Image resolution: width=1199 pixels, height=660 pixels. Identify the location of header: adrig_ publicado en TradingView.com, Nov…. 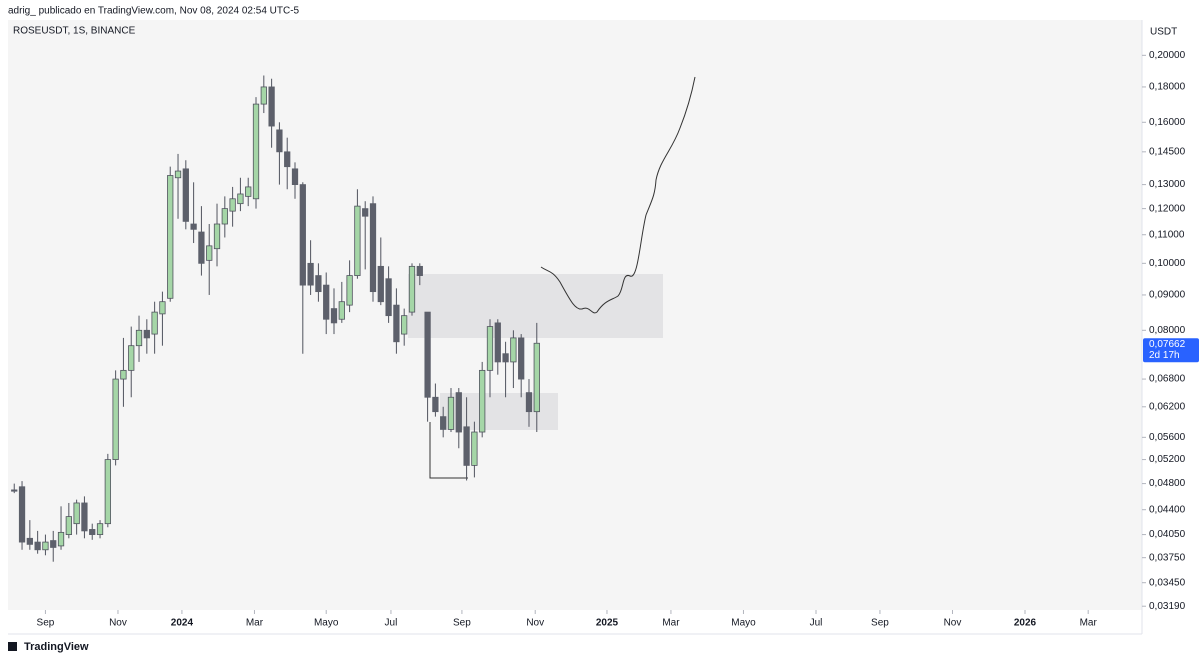
(154, 11).